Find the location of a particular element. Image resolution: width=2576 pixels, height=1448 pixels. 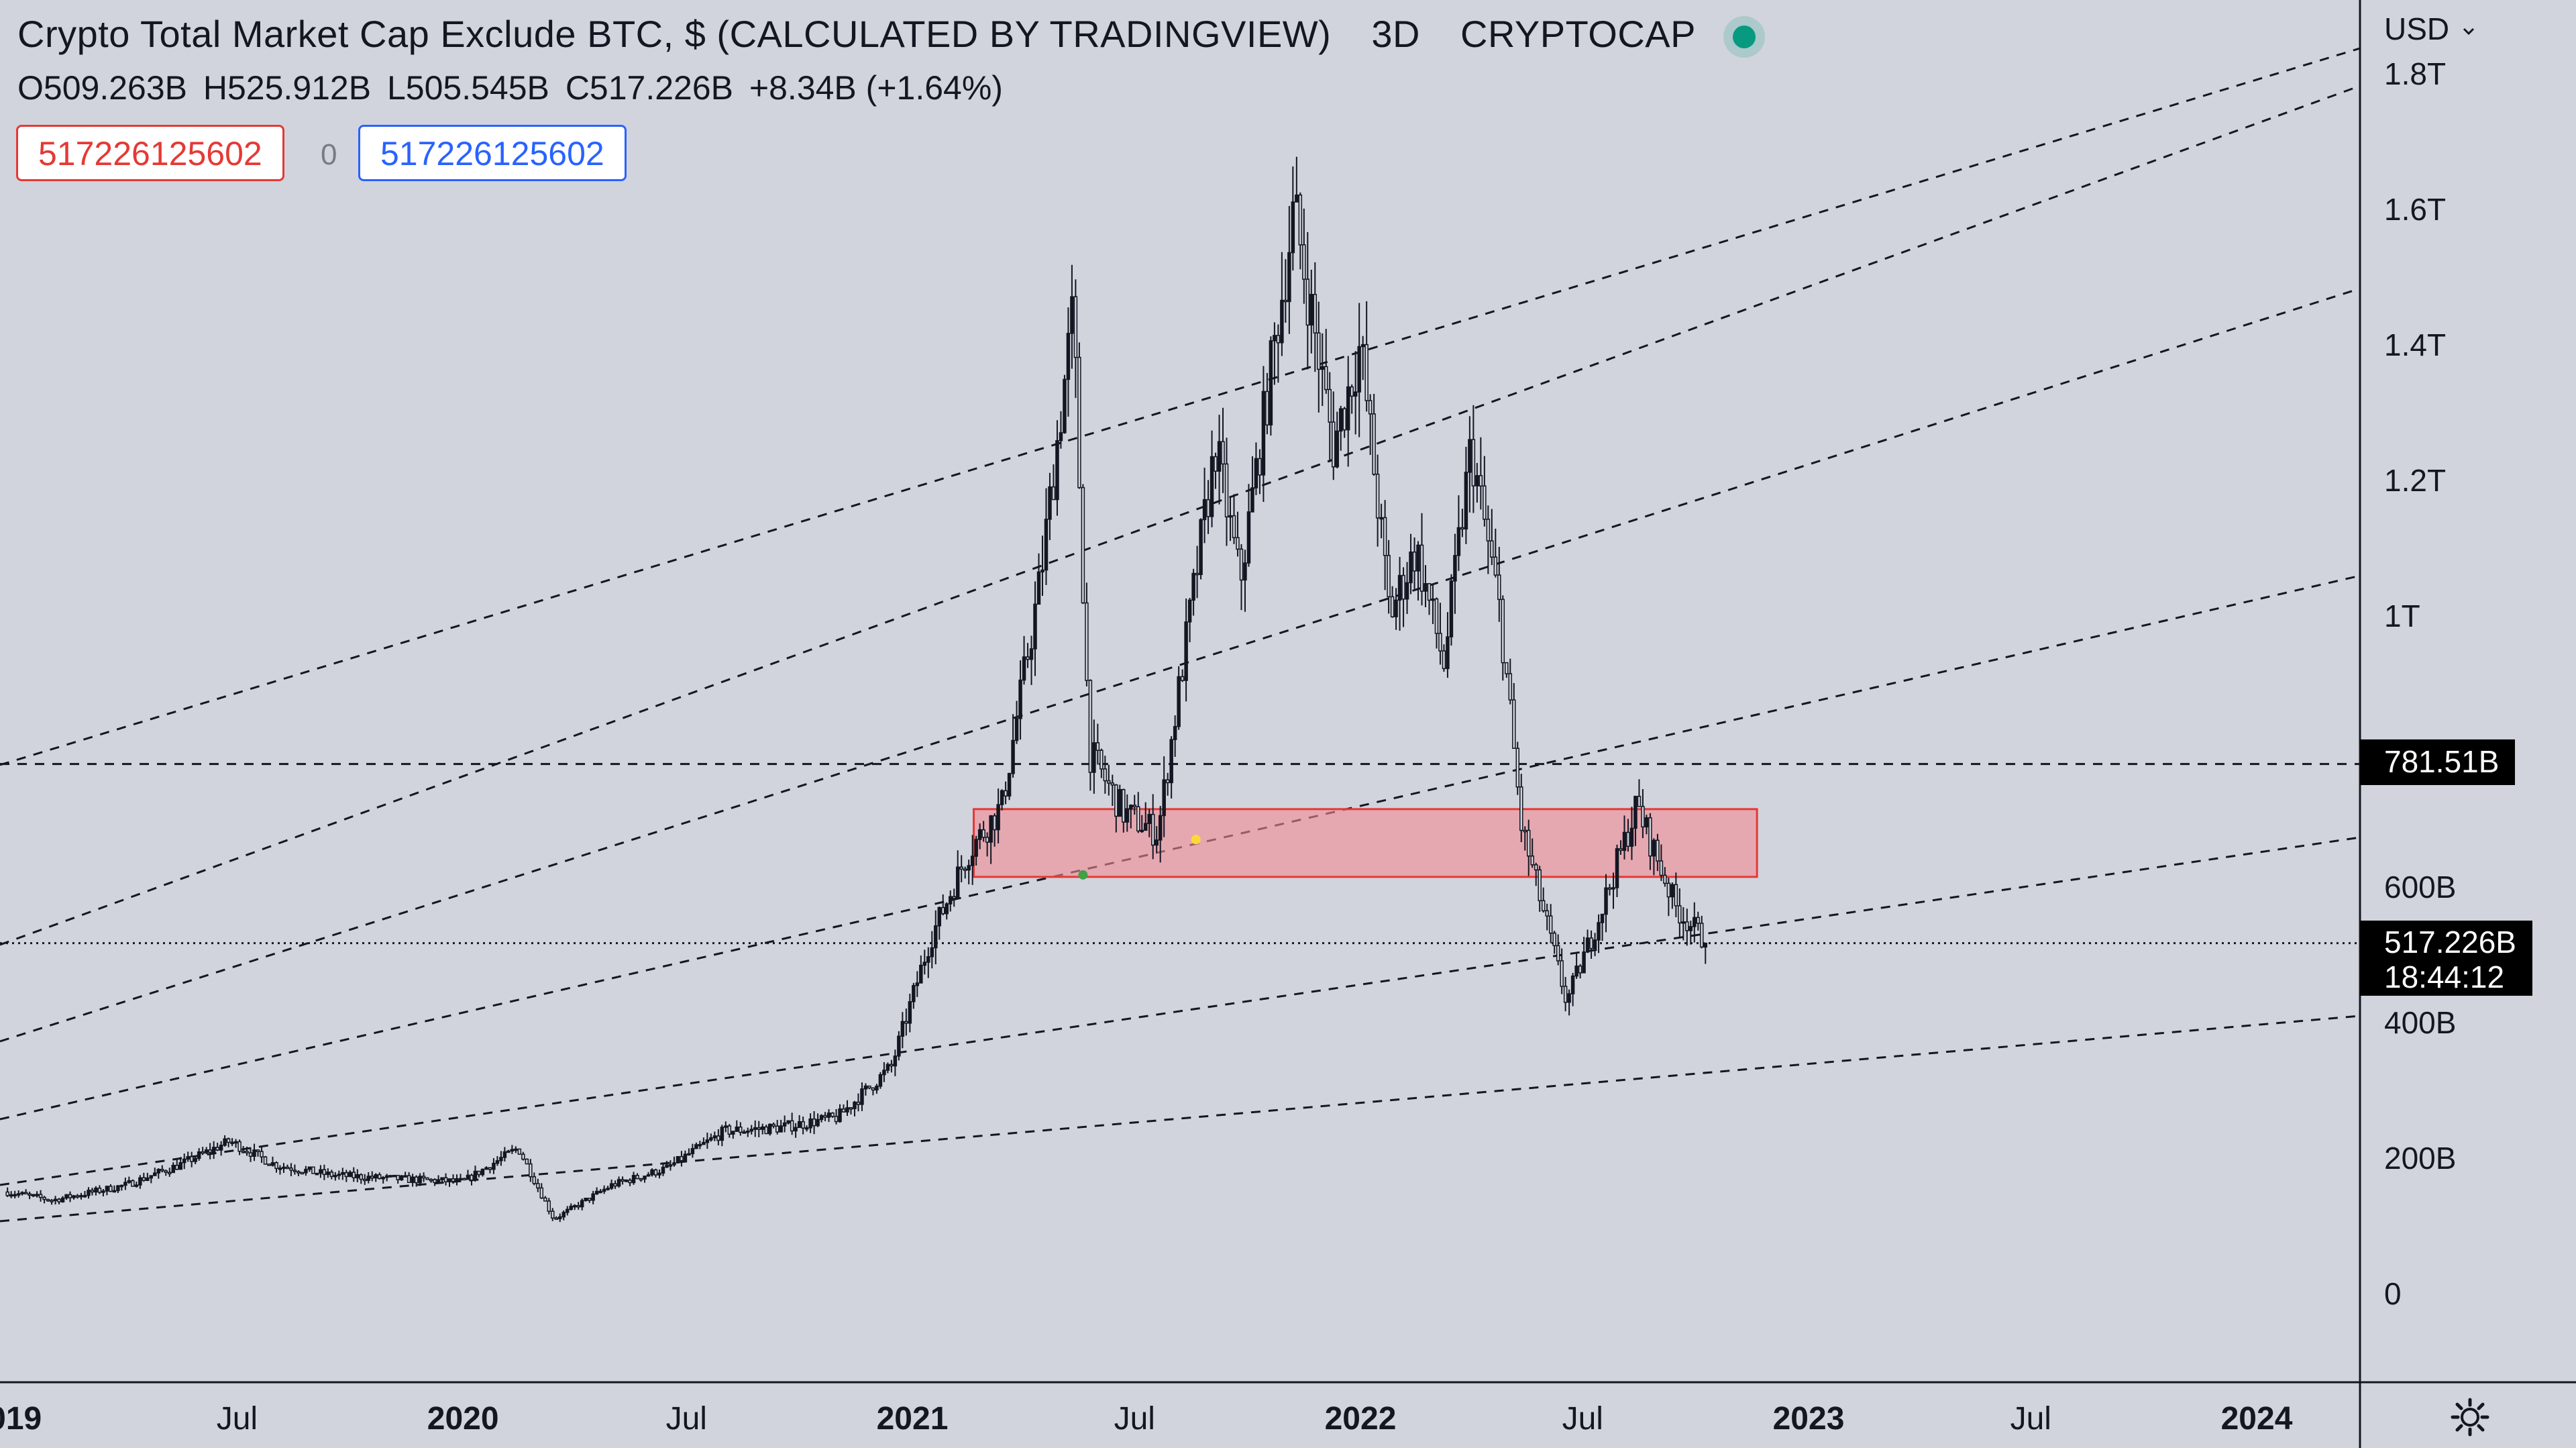

interval-label: 3D is located at coordinates (1395, 34).